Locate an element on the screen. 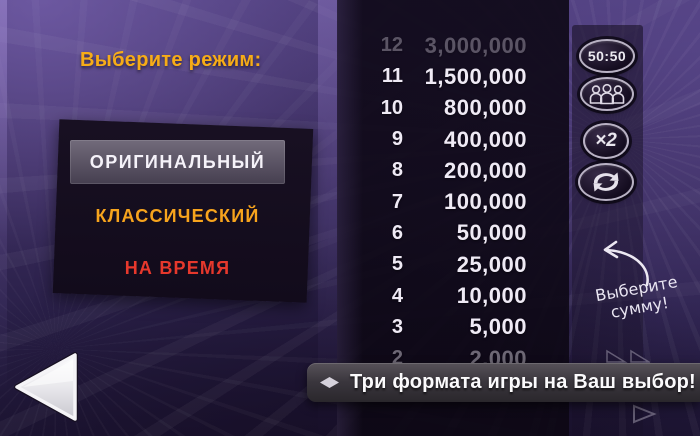 This screenshot has width=700, height=436. lifeline-ask-audience-button is located at coordinates (607, 94).